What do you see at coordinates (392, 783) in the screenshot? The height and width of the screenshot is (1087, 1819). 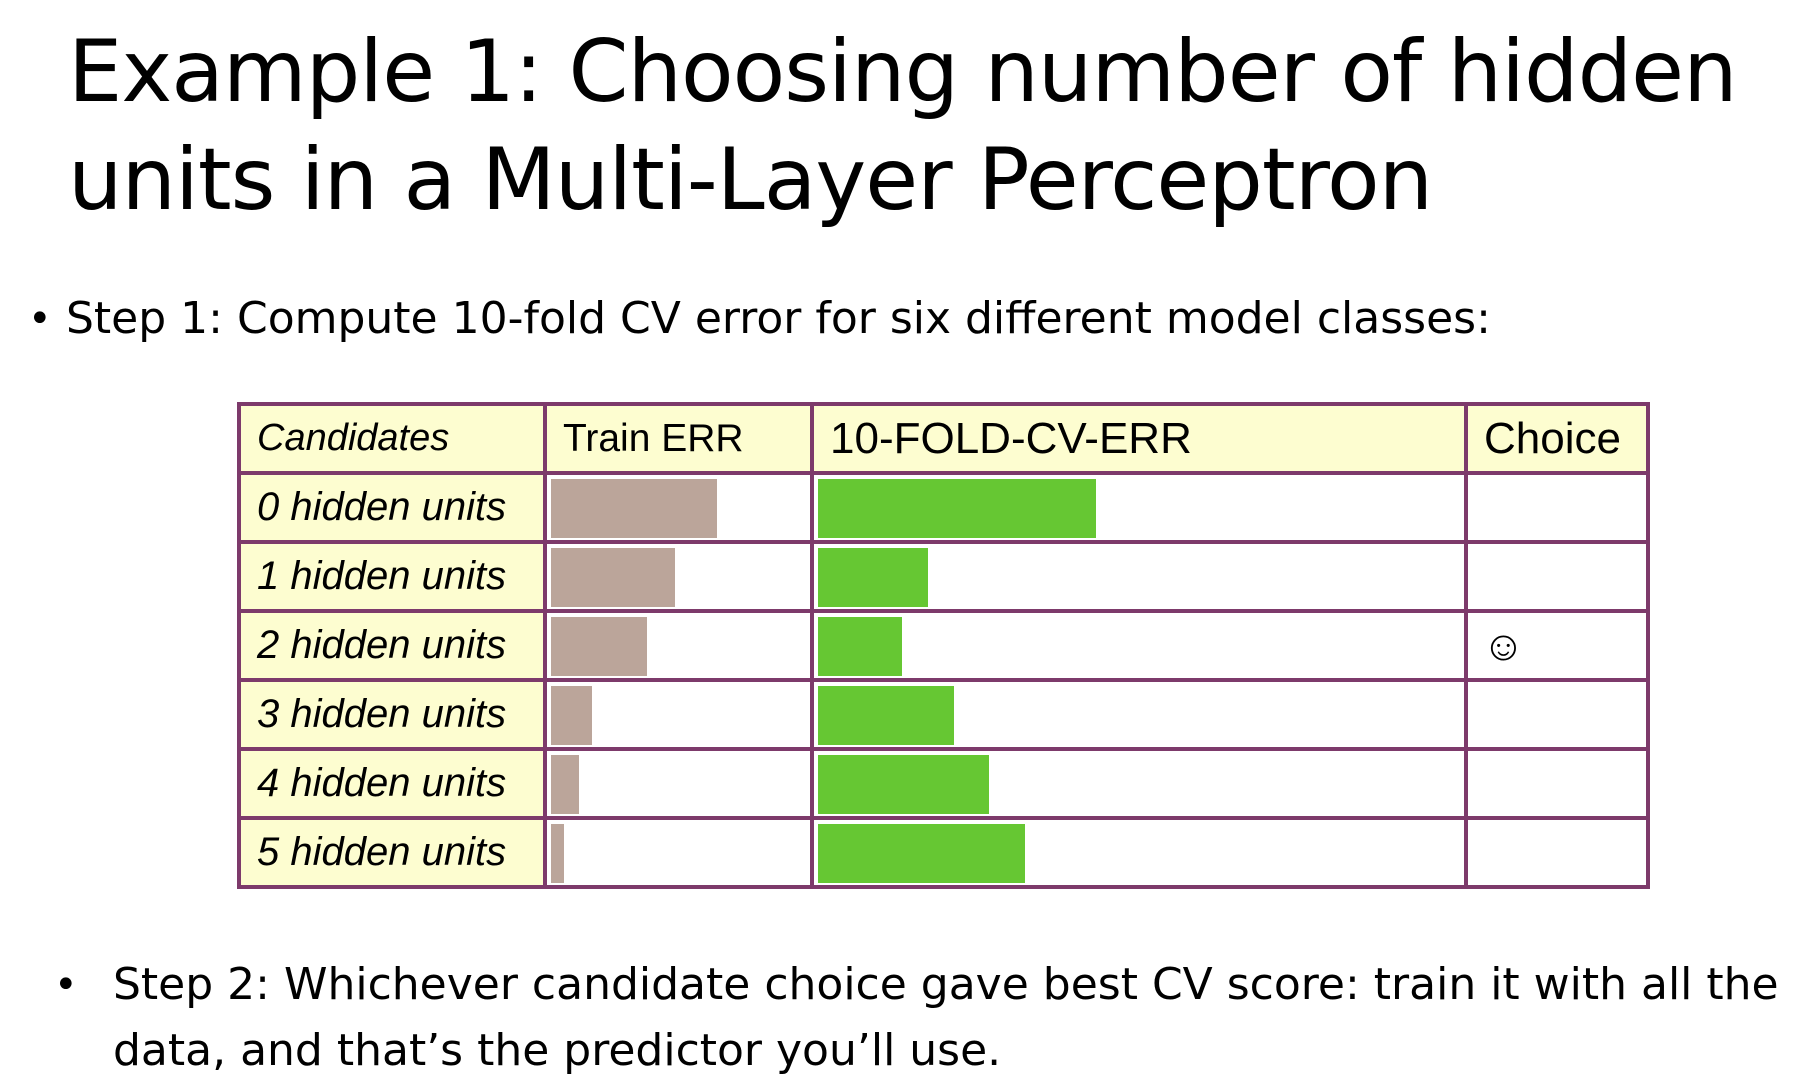 I see `candidate-label: 4 hidden units` at bounding box center [392, 783].